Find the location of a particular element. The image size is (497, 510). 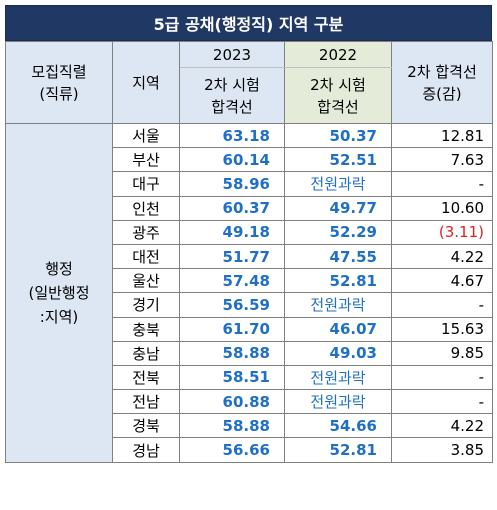

score-2022: 50.37 is located at coordinates (338, 135).